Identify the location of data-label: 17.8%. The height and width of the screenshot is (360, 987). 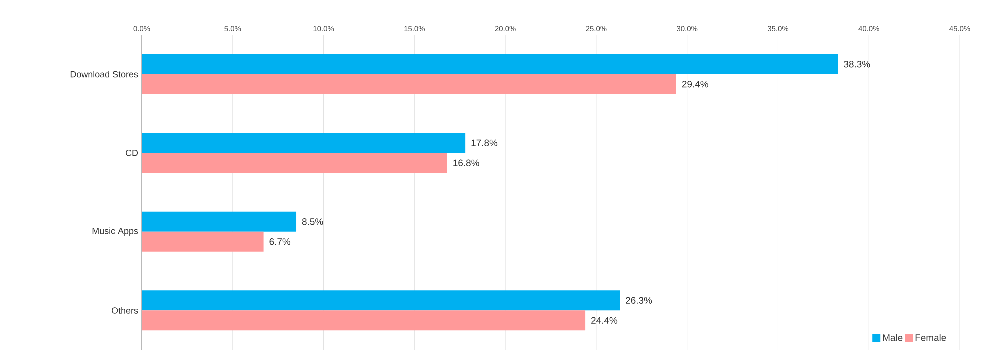
(485, 143).